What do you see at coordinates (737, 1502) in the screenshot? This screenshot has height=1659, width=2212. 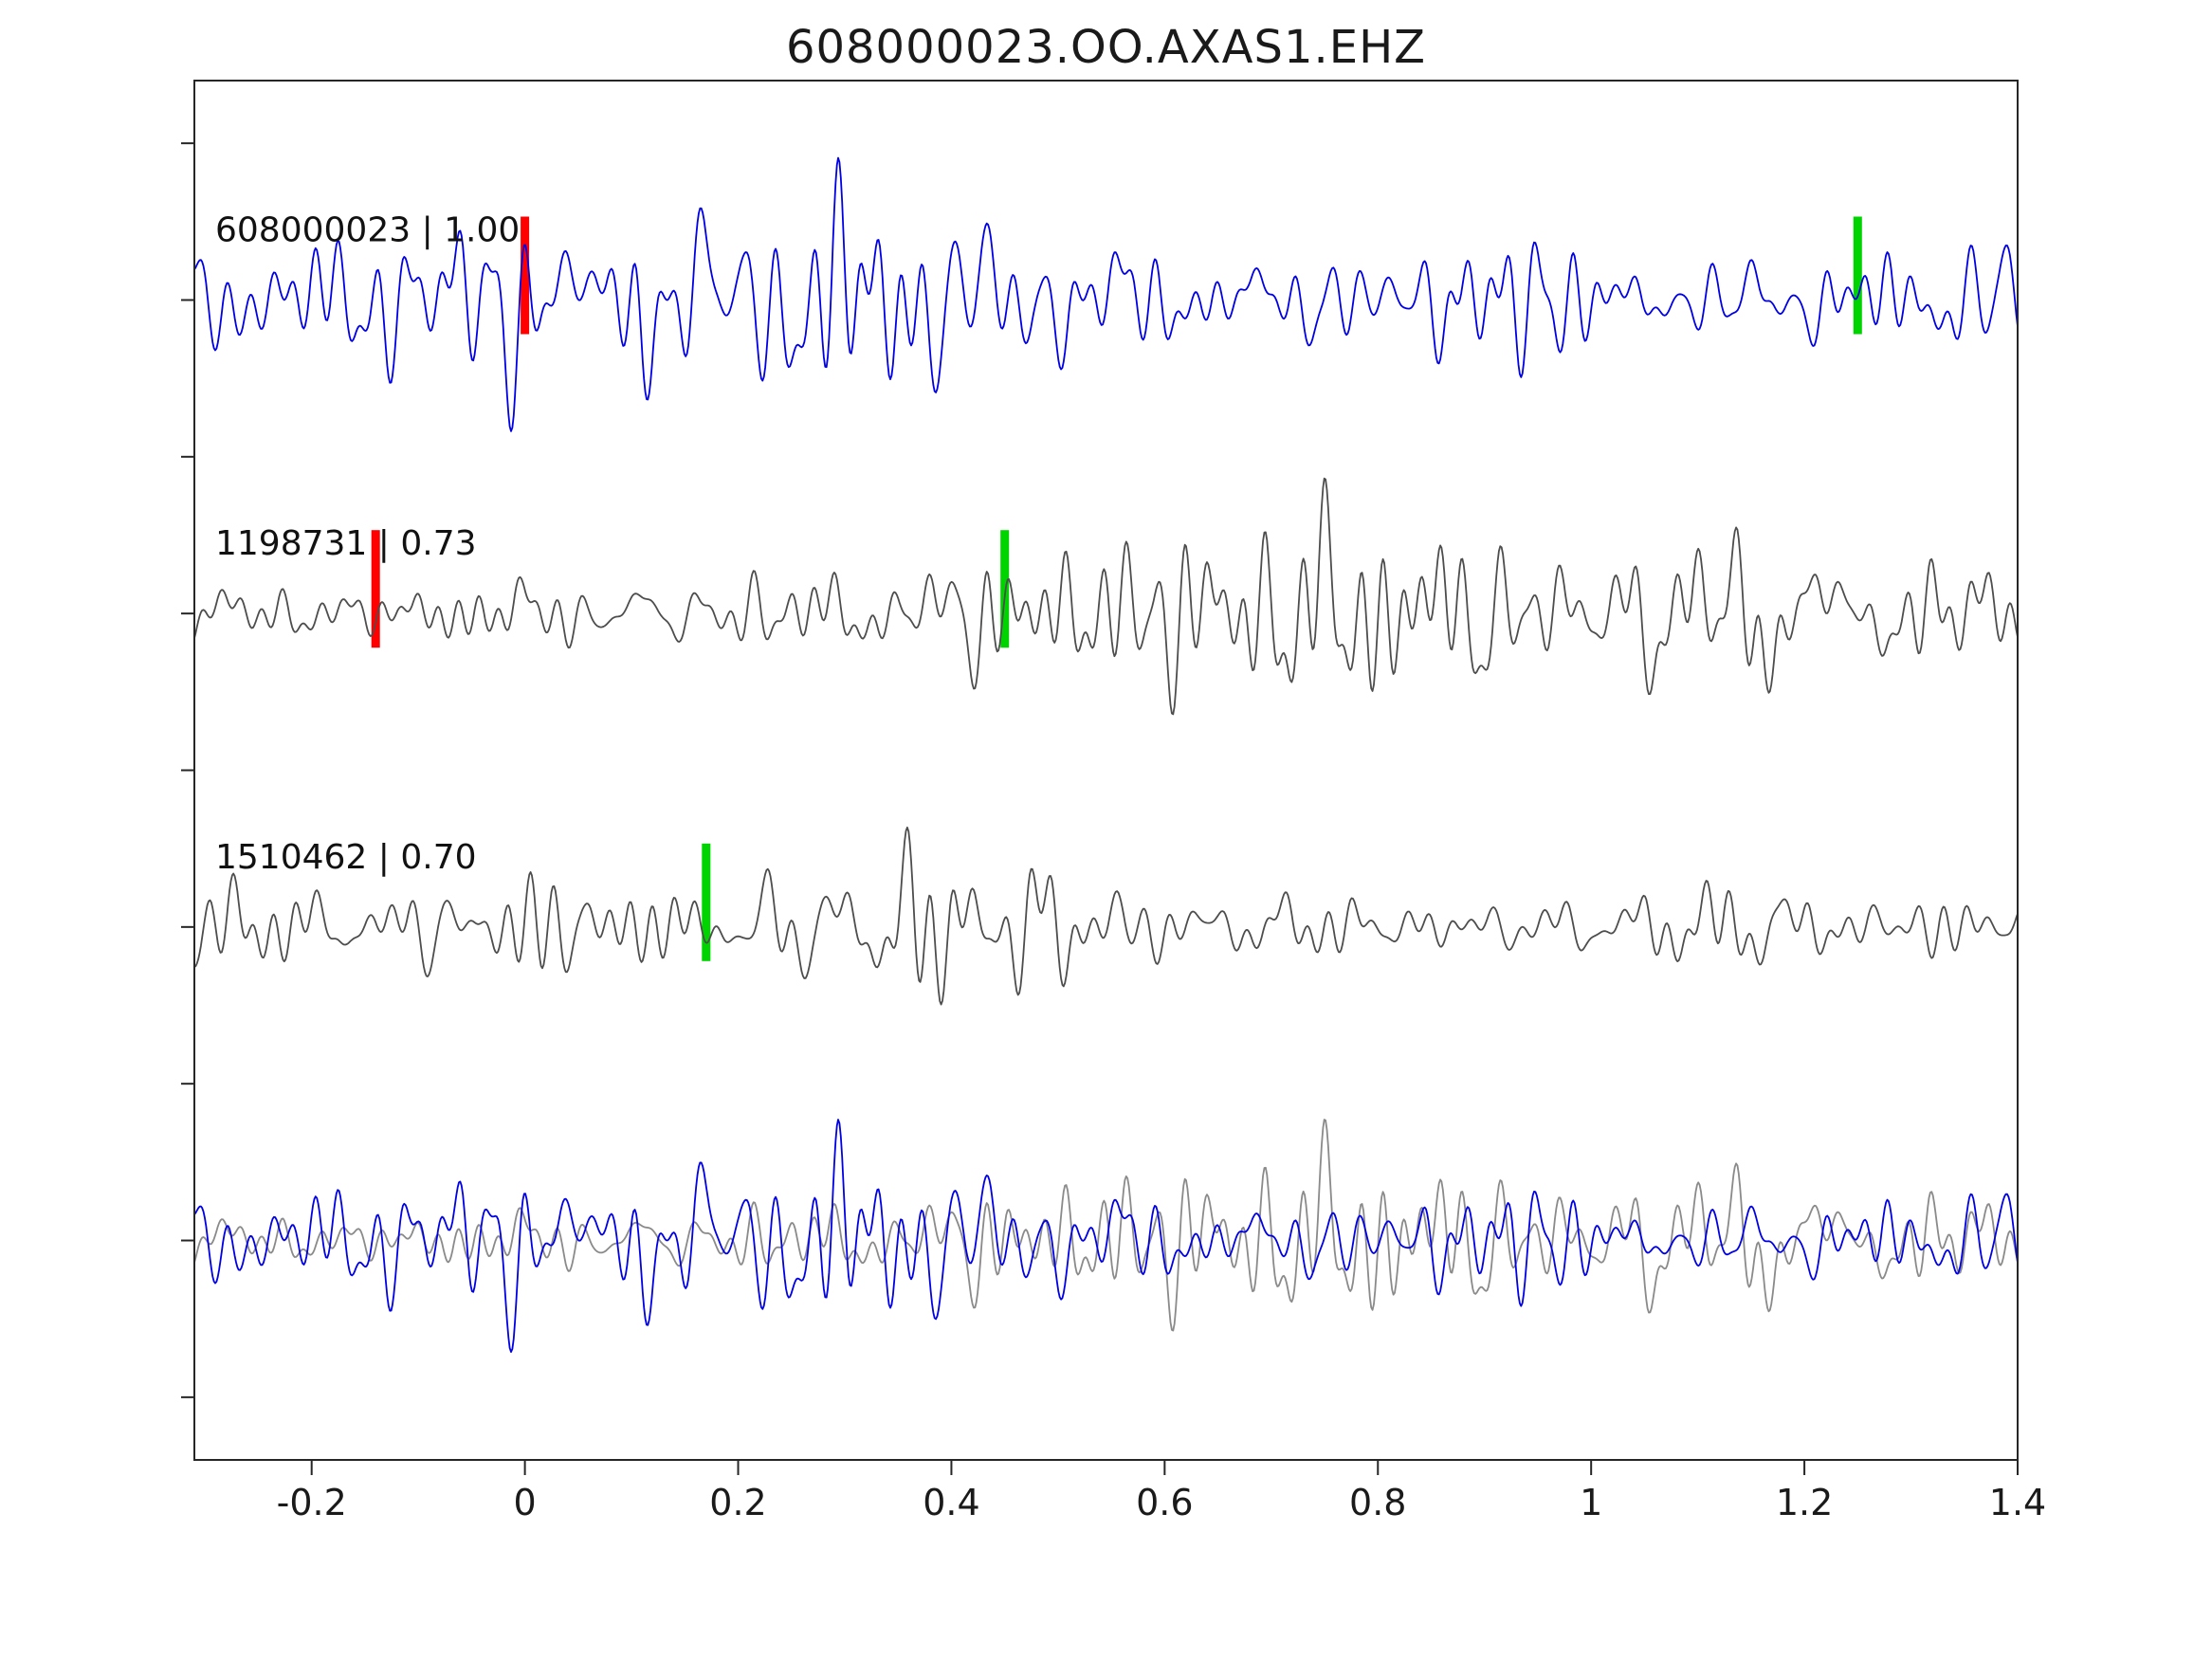 I see `x-tick-label: 0.2` at bounding box center [737, 1502].